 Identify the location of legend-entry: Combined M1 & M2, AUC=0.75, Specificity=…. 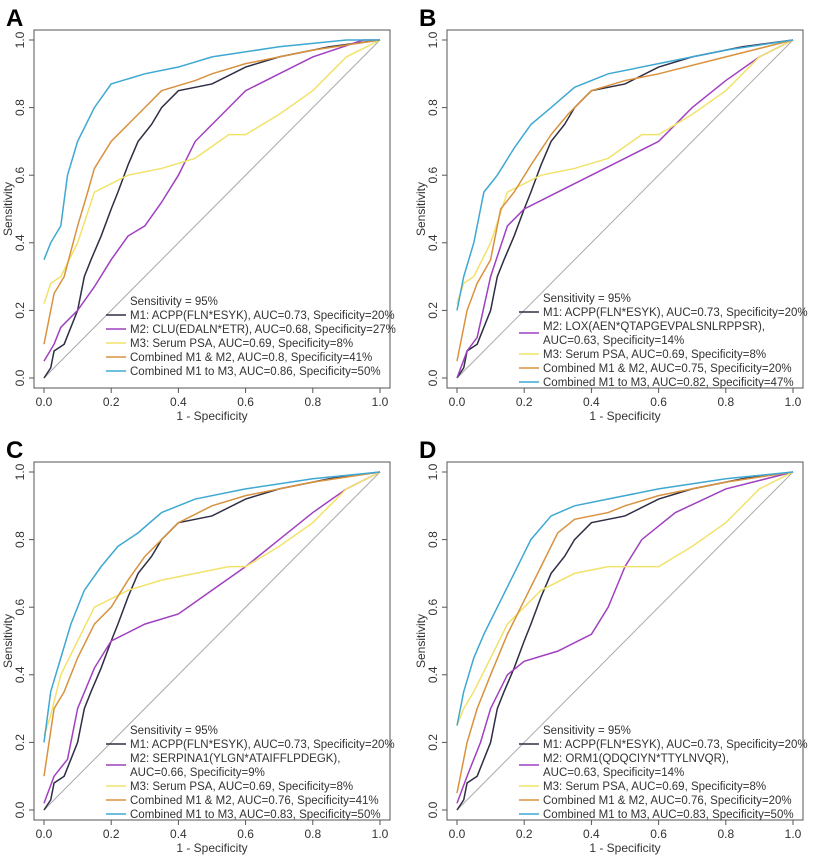
(667, 369).